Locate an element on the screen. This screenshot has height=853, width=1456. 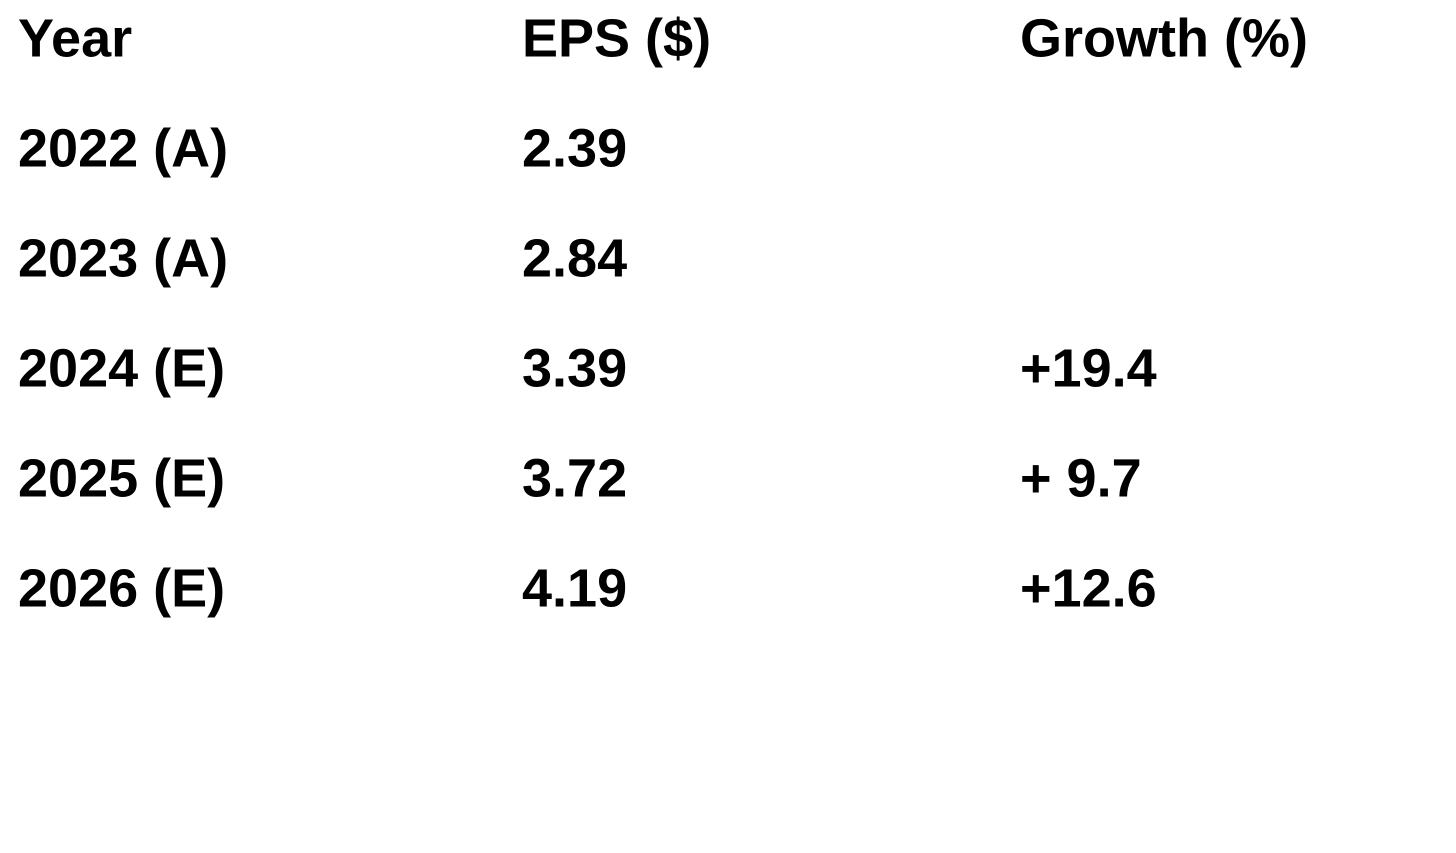
table-cell: 2024 (E) is located at coordinates (121, 368).